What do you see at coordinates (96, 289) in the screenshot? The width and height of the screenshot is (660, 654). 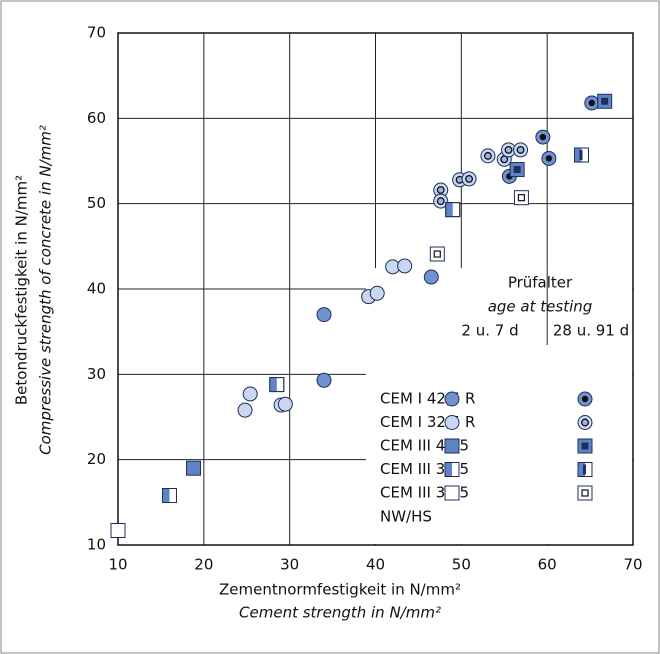 I see `y-tick-label: 40` at bounding box center [96, 289].